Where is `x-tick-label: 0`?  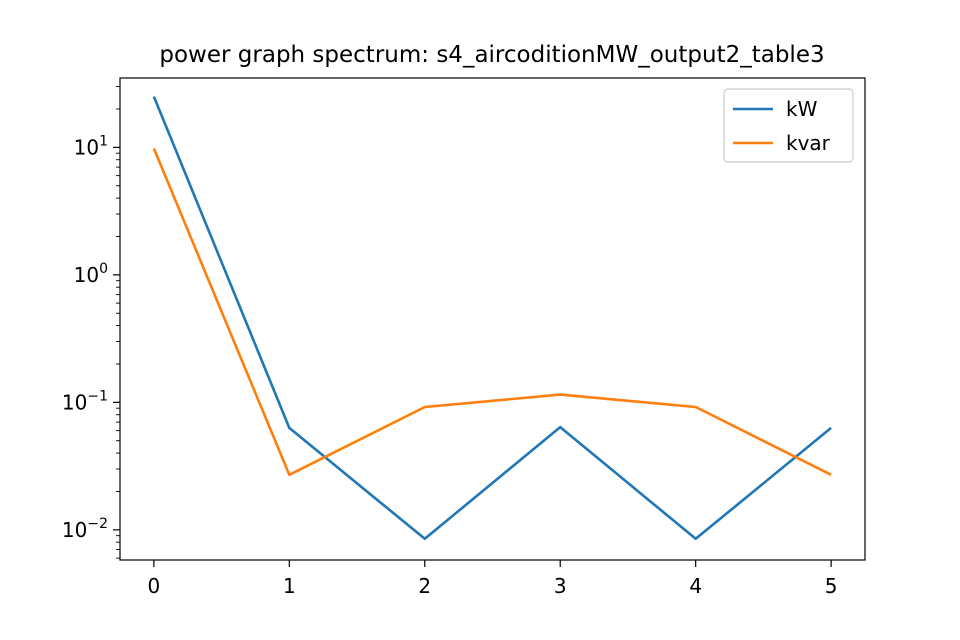
x-tick-label: 0 is located at coordinates (153, 586).